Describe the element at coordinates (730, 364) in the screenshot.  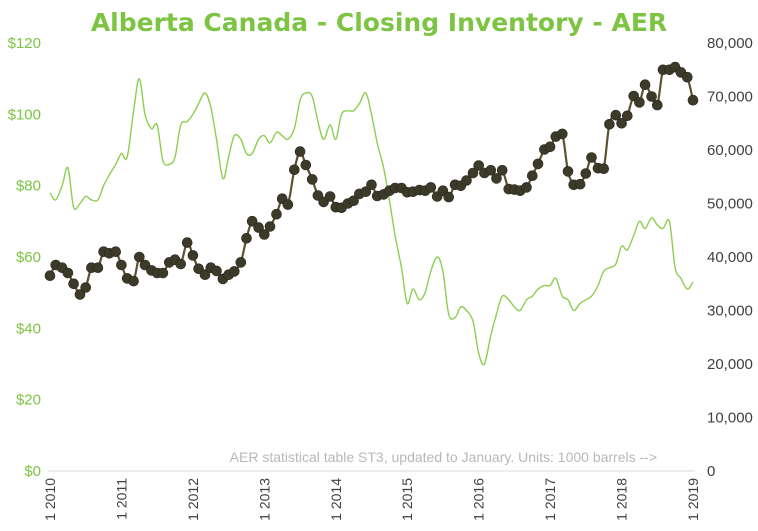
I see `right-tick-label: 20,000` at that location.